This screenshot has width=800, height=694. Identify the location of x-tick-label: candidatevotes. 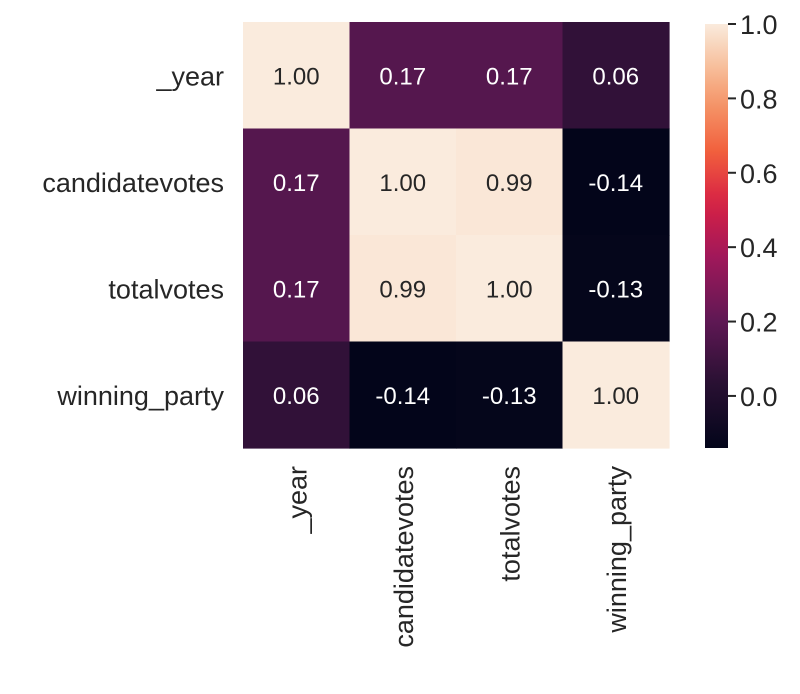
(404, 557).